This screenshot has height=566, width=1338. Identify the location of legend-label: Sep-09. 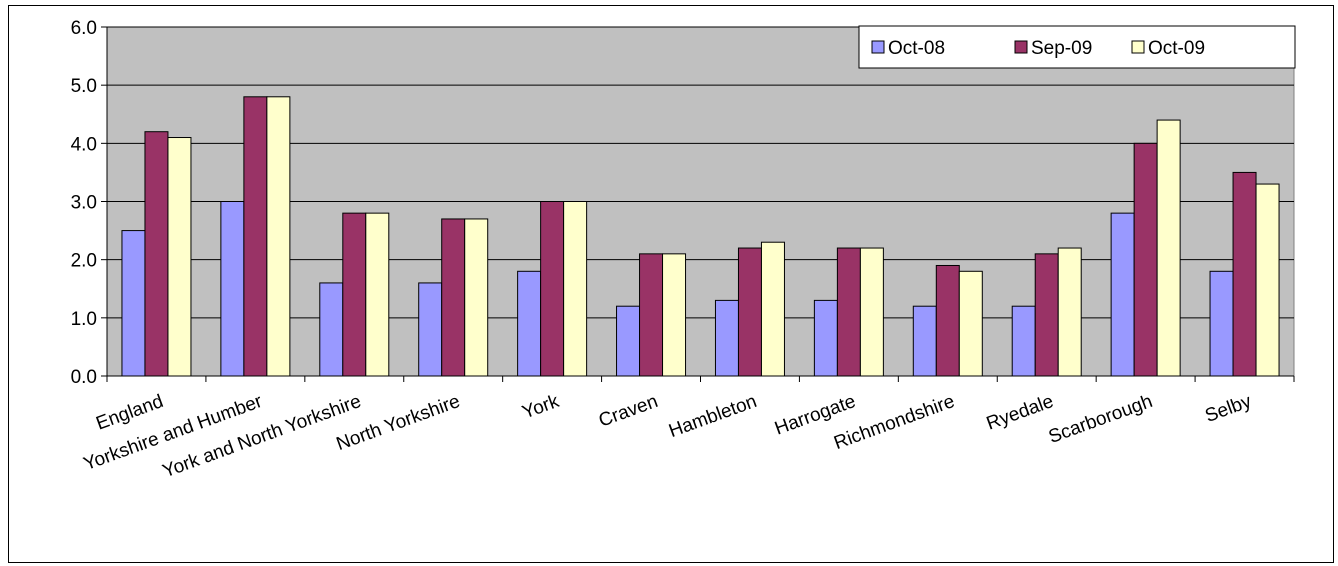
(1061, 48).